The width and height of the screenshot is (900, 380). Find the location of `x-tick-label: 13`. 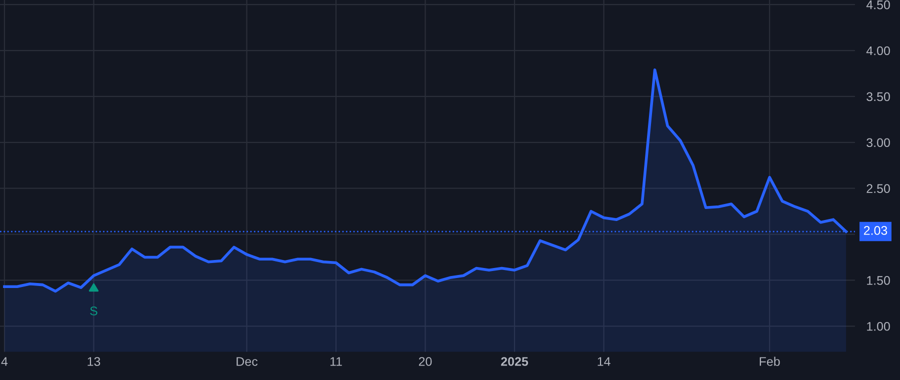

x-tick-label: 13 is located at coordinates (94, 361).